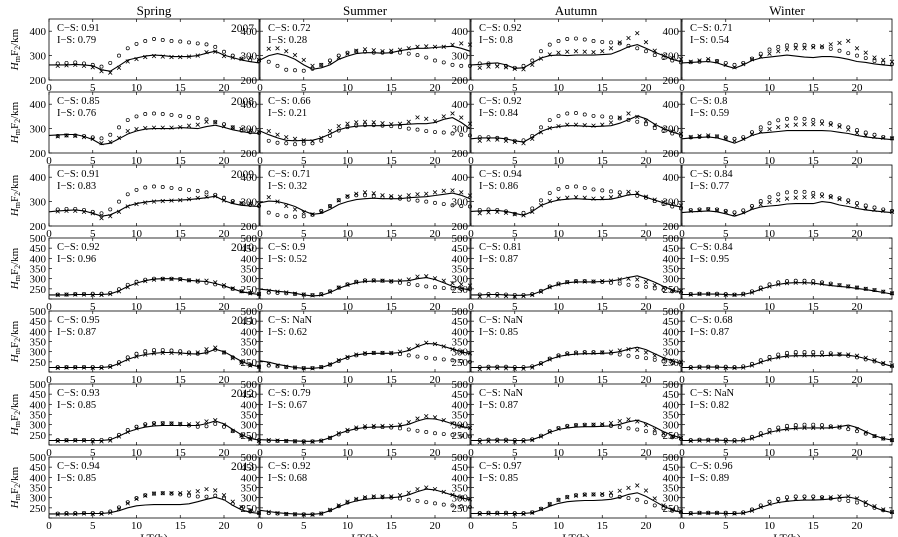 Image resolution: width=898 pixels, height=537 pixels. Describe the element at coordinates (17, 277) in the screenshot. I see `y-axis-label-sub1: m` at that location.